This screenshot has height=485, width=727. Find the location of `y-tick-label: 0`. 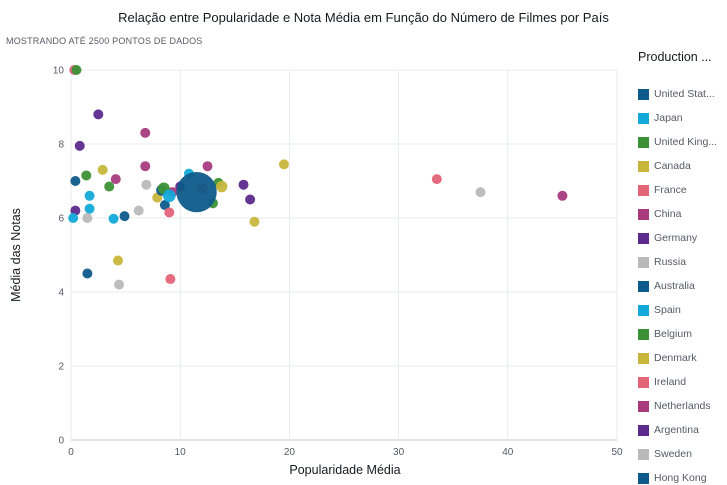

y-tick-label: 0 is located at coordinates (61, 441).